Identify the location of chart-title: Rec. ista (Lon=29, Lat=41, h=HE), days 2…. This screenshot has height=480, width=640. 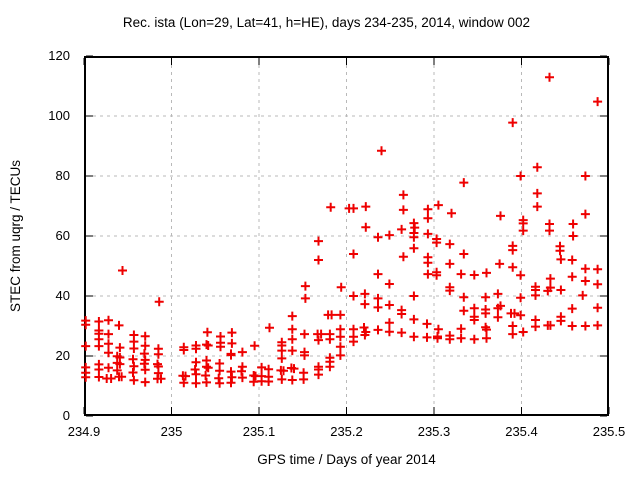
(326, 22).